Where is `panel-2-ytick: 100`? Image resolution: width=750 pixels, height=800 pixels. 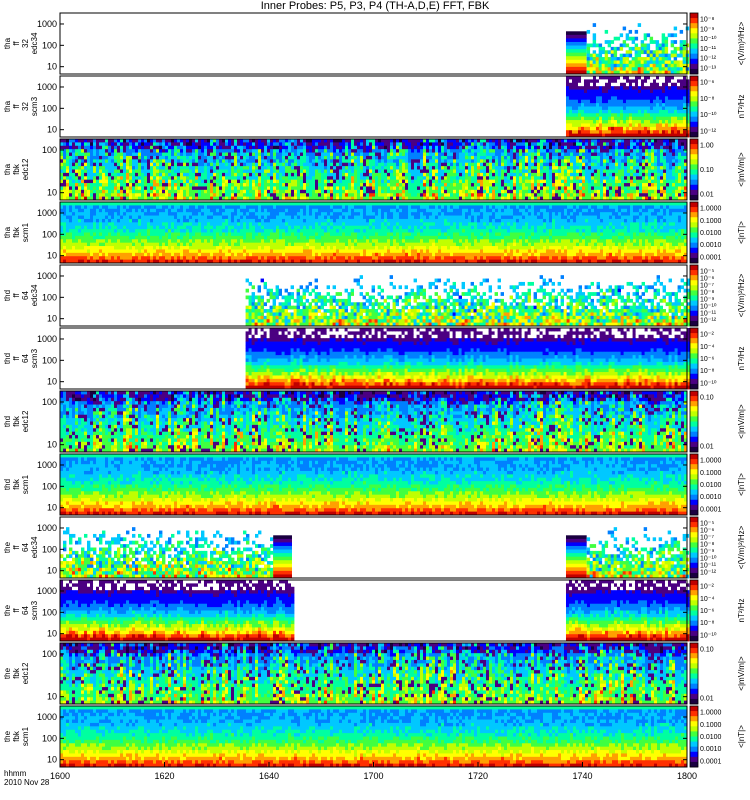 panel-2-ytick: 100 is located at coordinates (49, 108).